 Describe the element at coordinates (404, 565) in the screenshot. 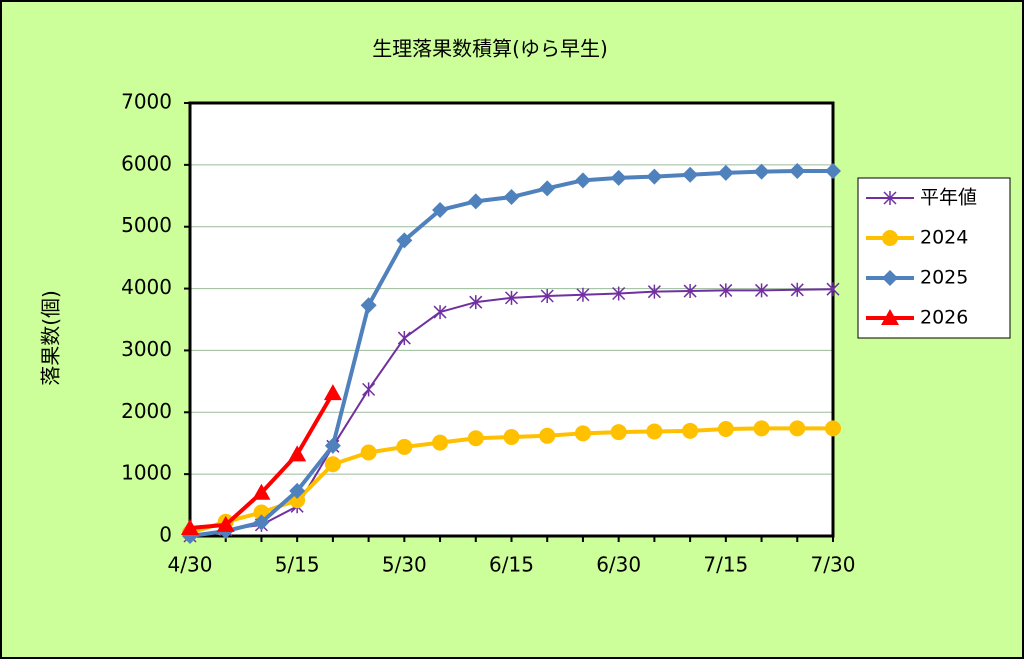

I see `x-tick-label: 5/30` at that location.